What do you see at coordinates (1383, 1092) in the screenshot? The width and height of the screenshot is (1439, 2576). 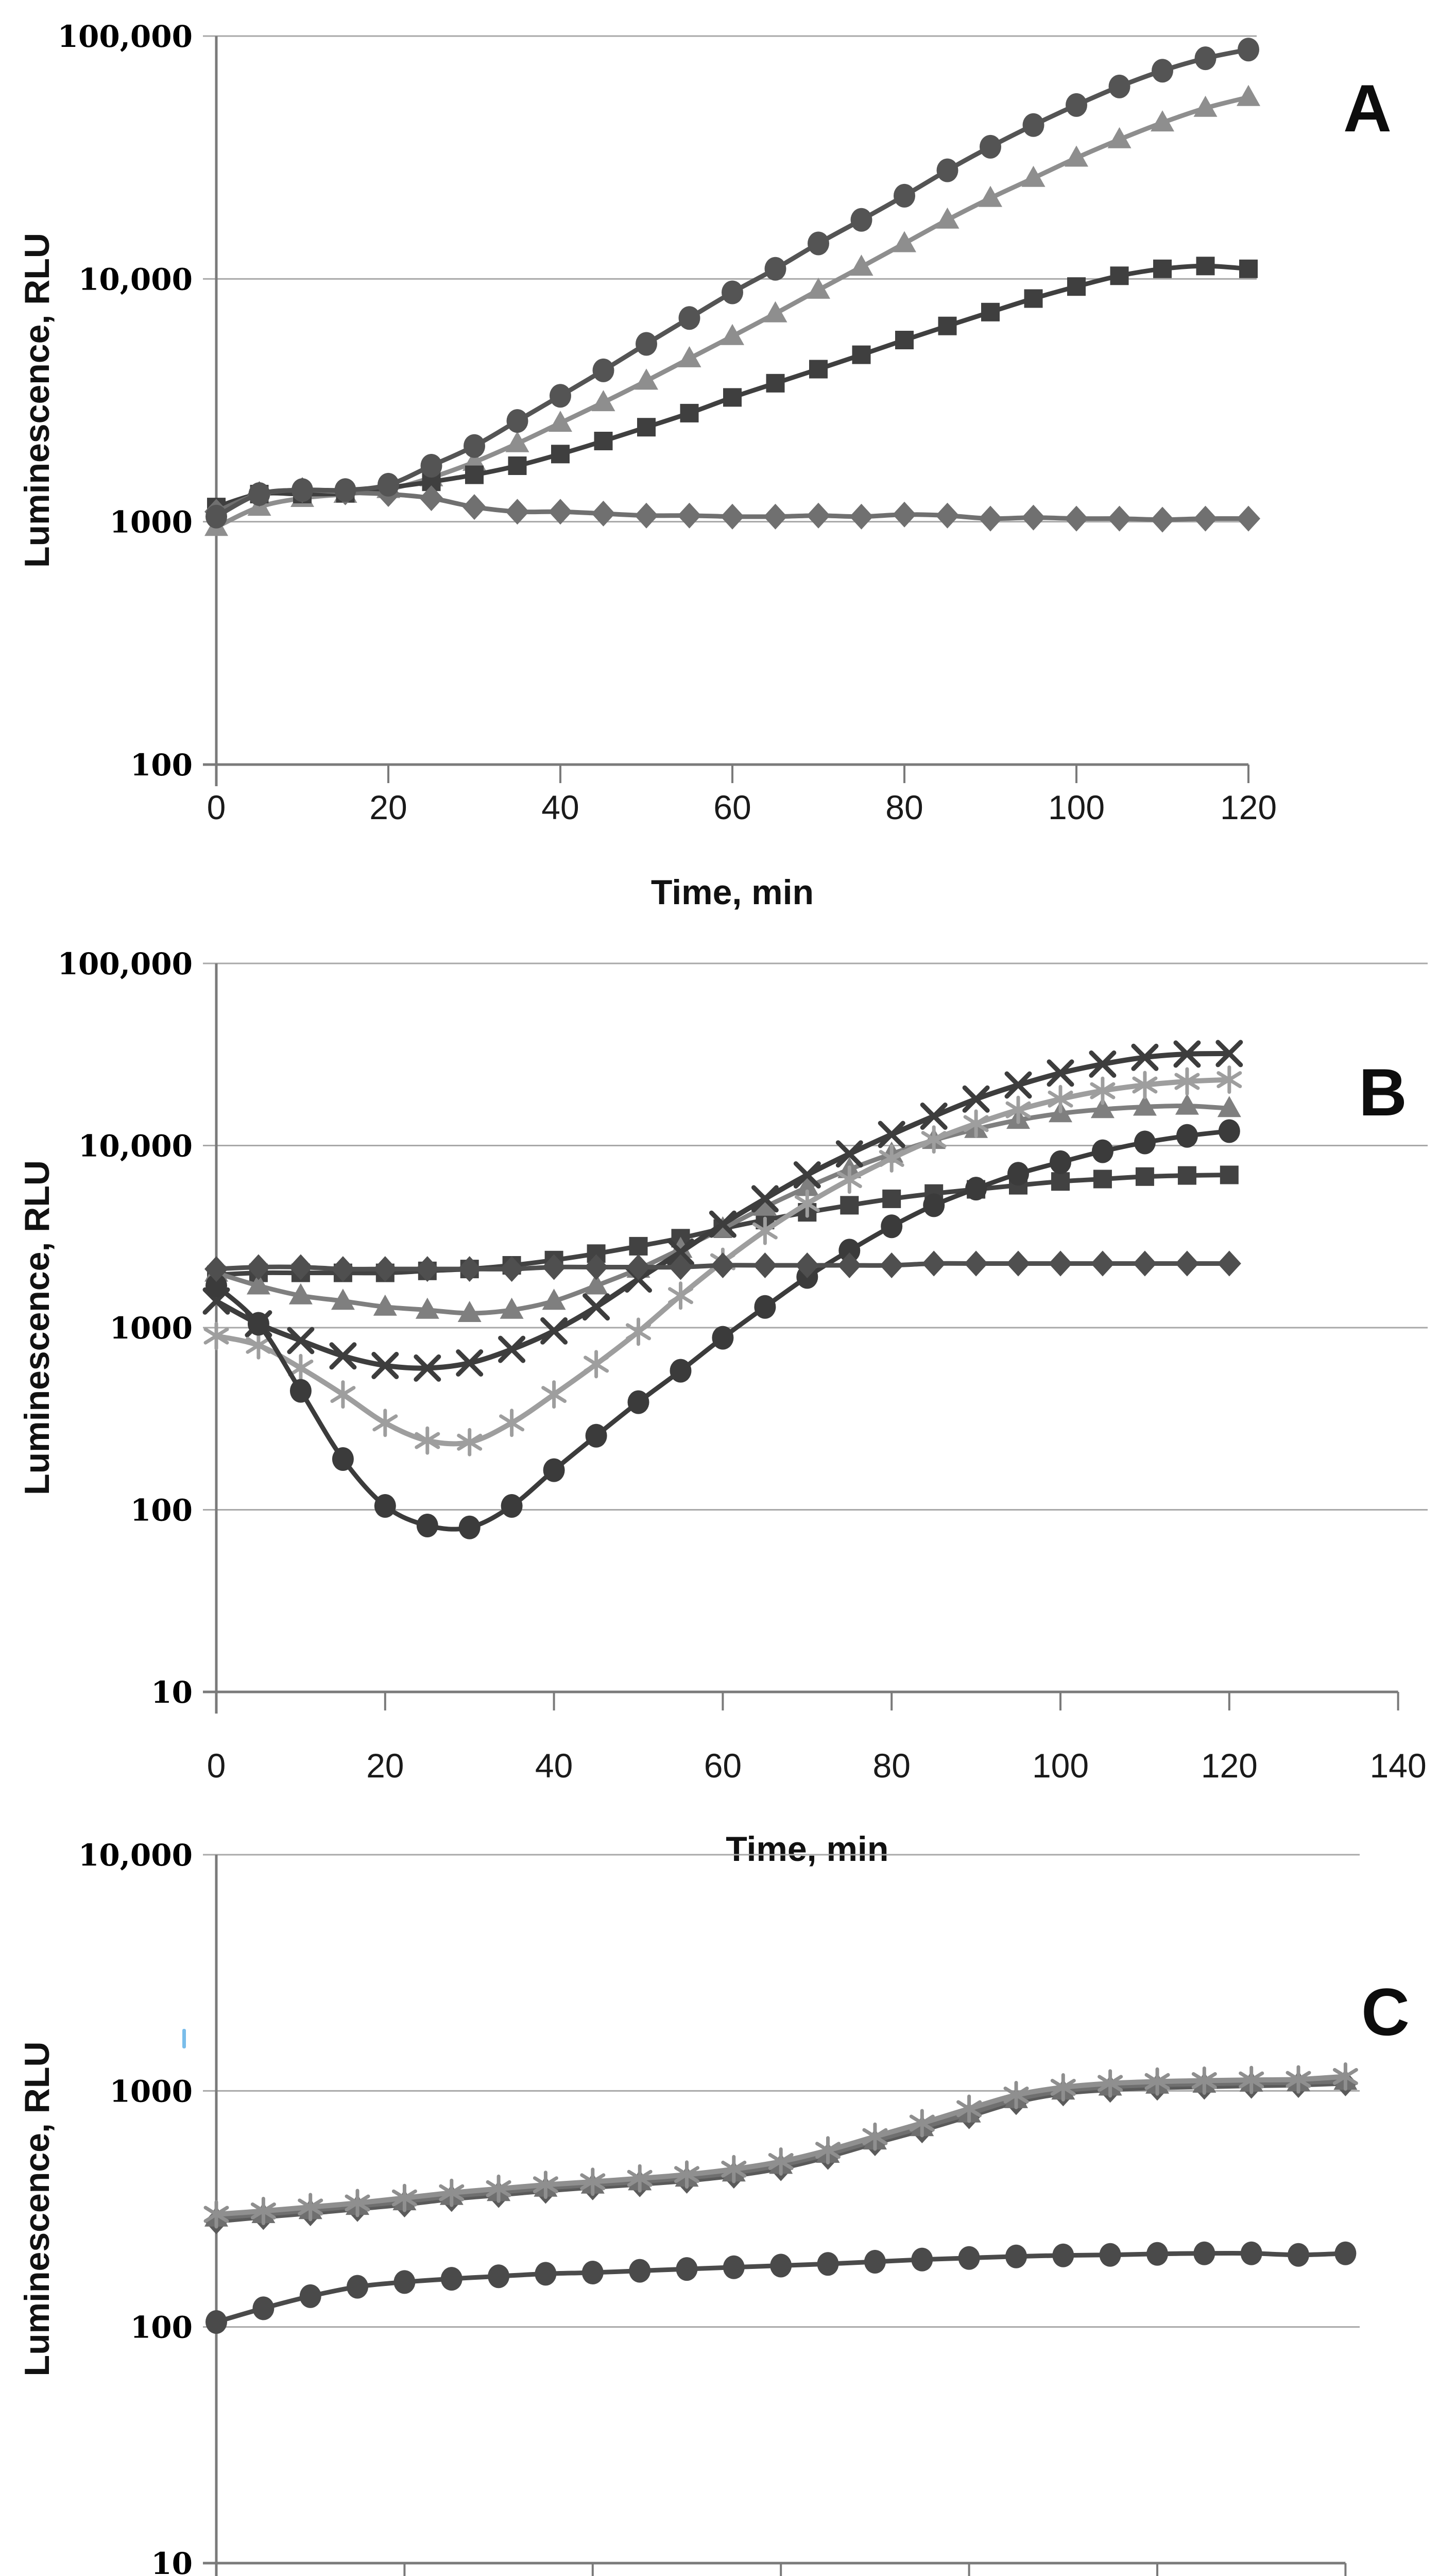 I see `panel-label-B: B` at bounding box center [1383, 1092].